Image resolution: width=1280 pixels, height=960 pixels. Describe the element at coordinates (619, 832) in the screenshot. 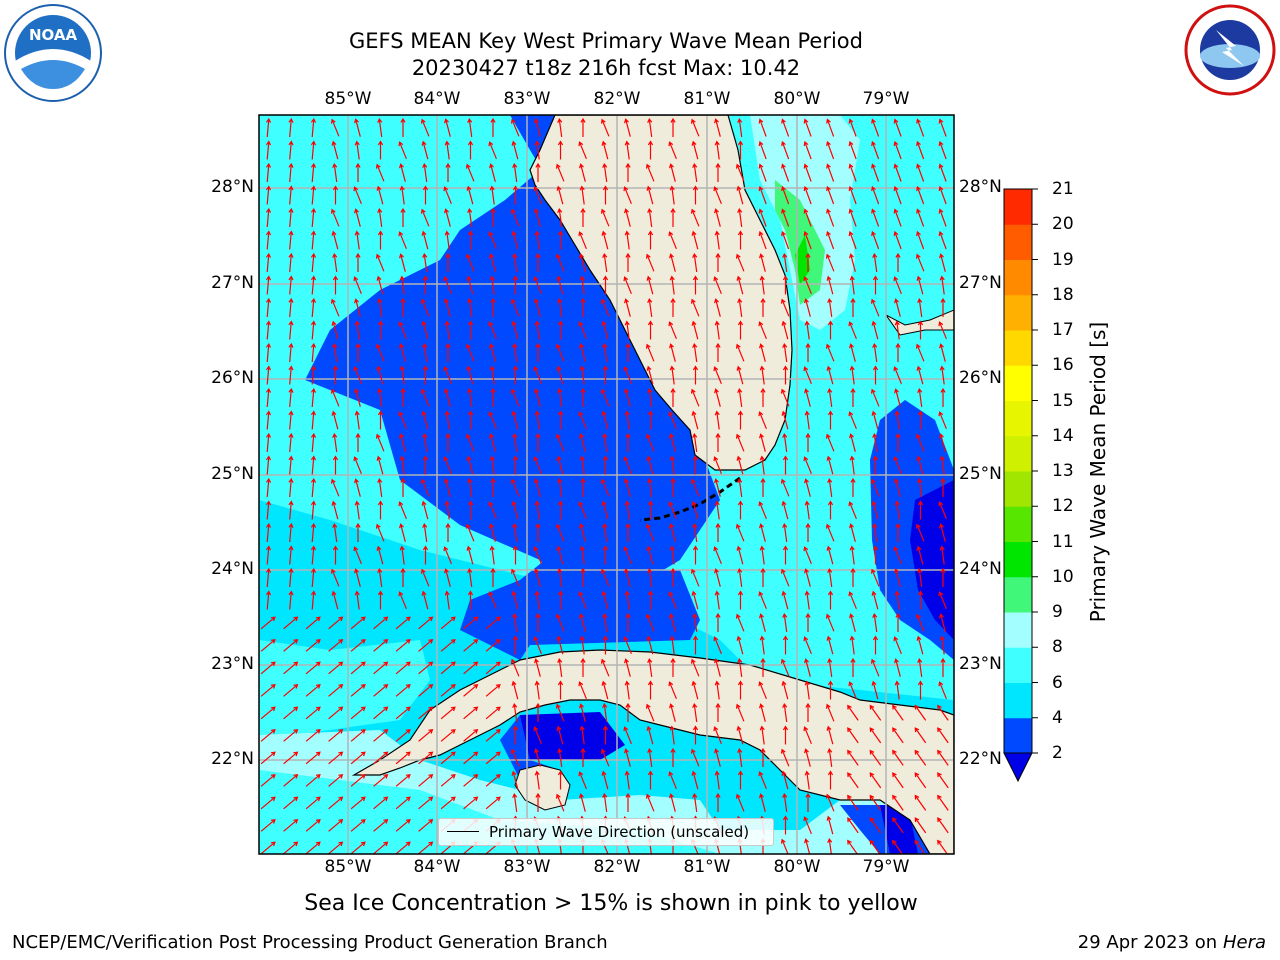

I see `legend-label: Primary Wave Direction (unscaled)` at that location.